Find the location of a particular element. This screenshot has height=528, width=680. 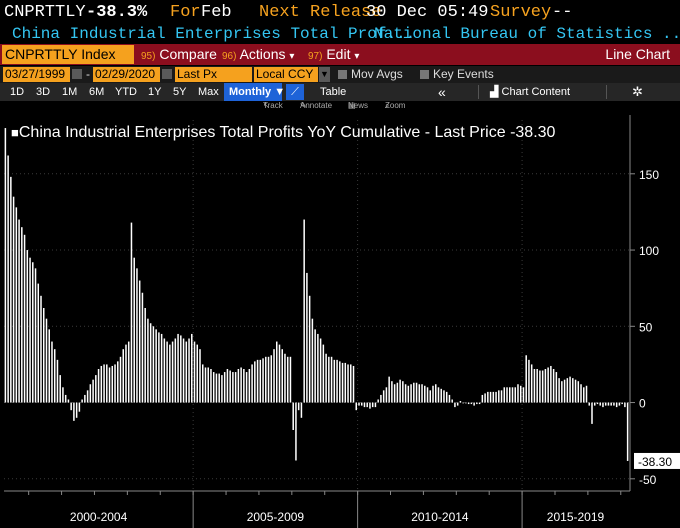

line-chart-icon: ⟋ is located at coordinates (295, 92).